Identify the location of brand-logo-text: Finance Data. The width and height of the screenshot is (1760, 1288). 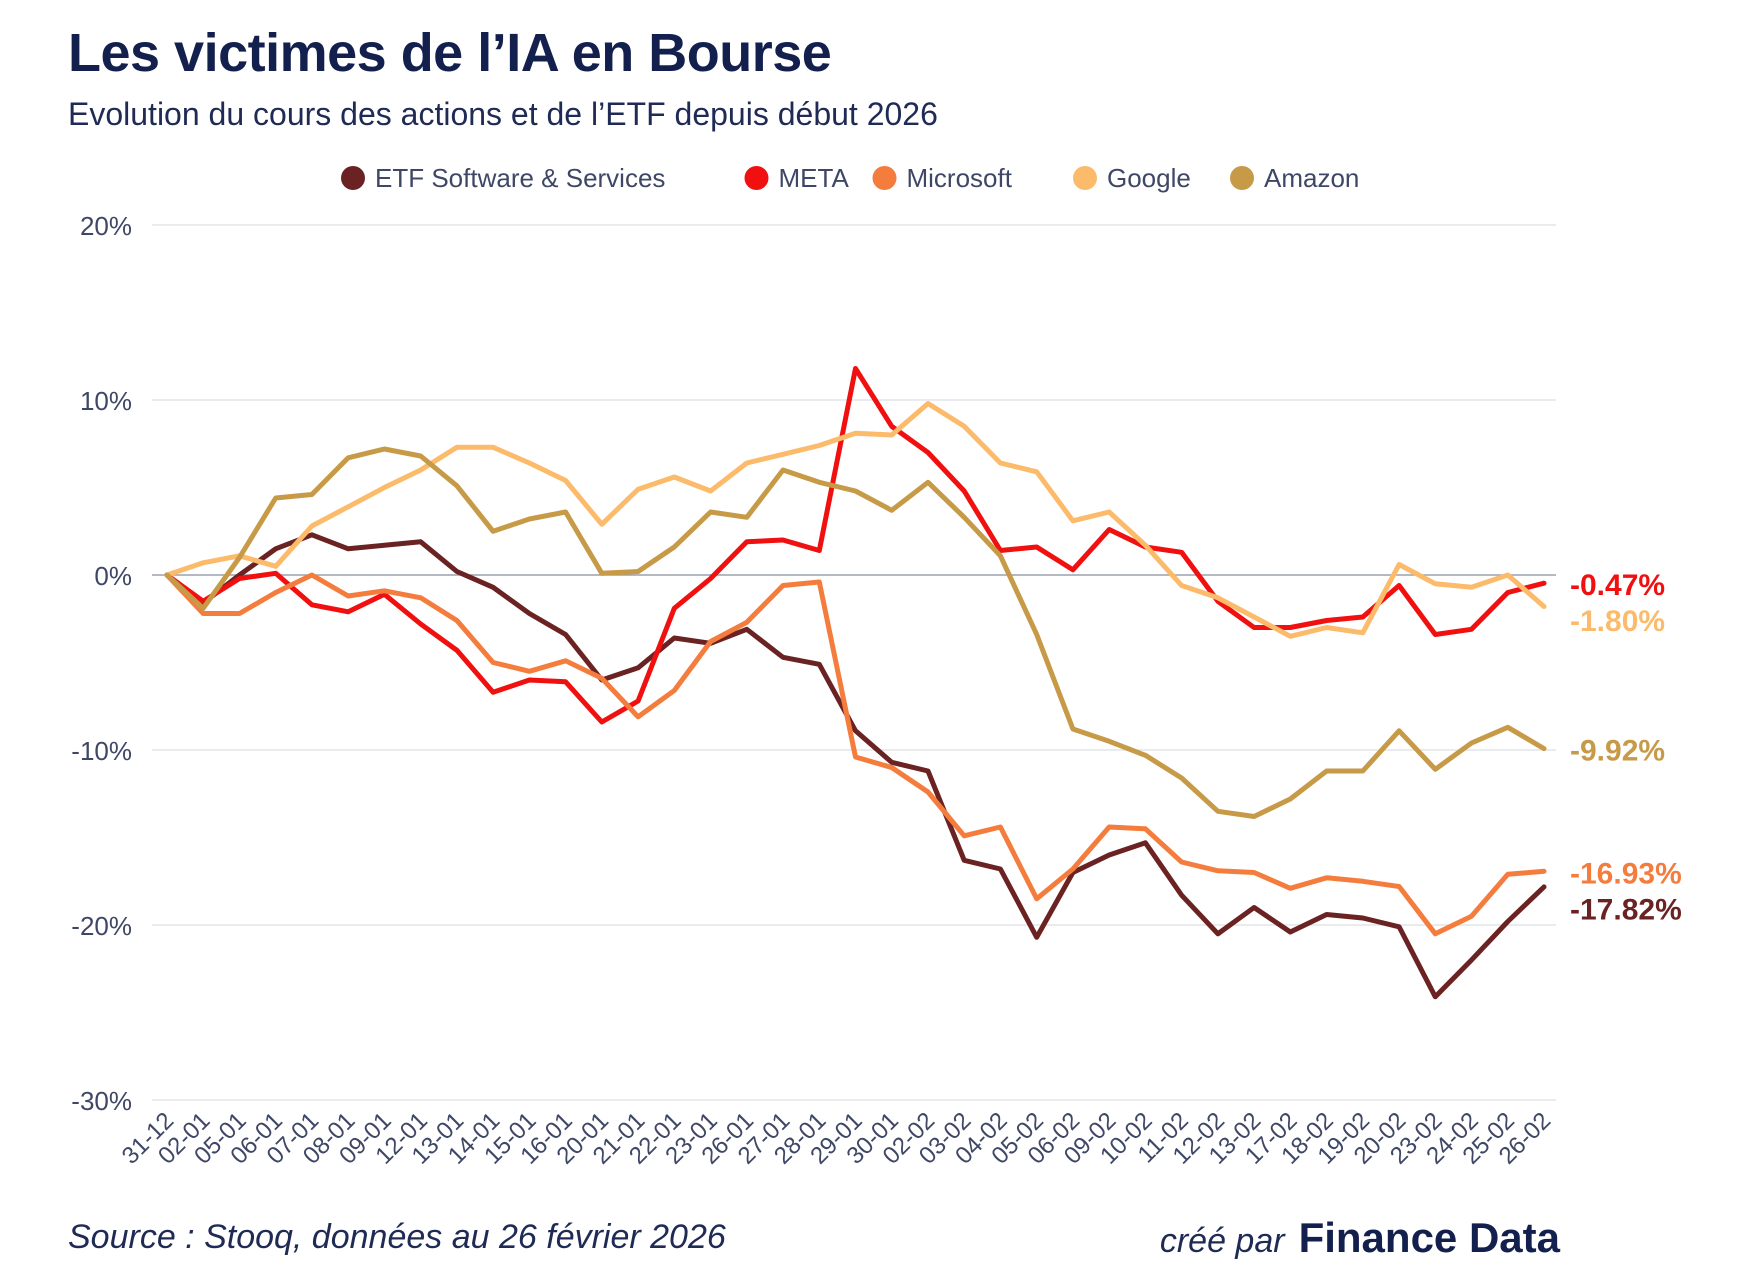
(1429, 1237).